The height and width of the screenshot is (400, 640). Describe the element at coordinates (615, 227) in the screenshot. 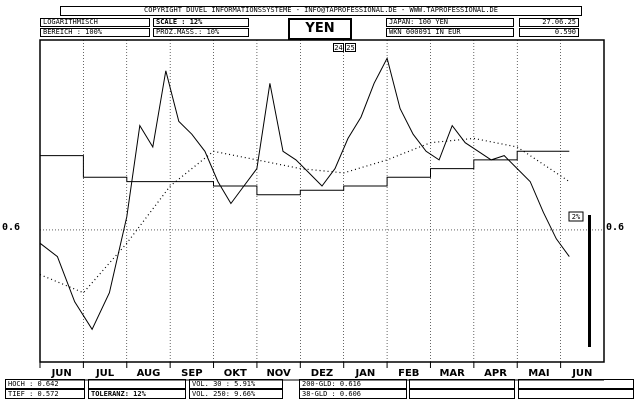

I see `y-tick-right: 0.6` at that location.